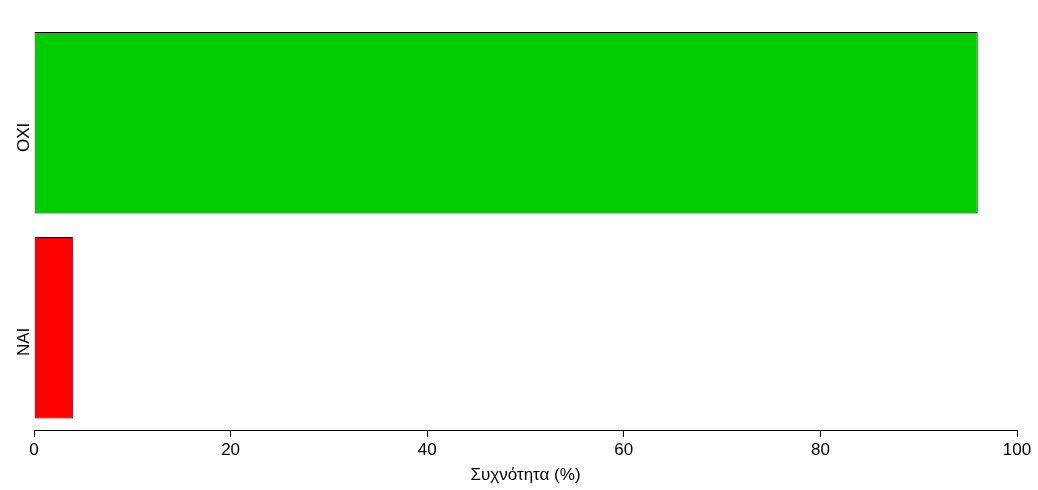 The width and height of the screenshot is (1038, 490). Describe the element at coordinates (624, 450) in the screenshot. I see `x-tick-label: 60` at that location.